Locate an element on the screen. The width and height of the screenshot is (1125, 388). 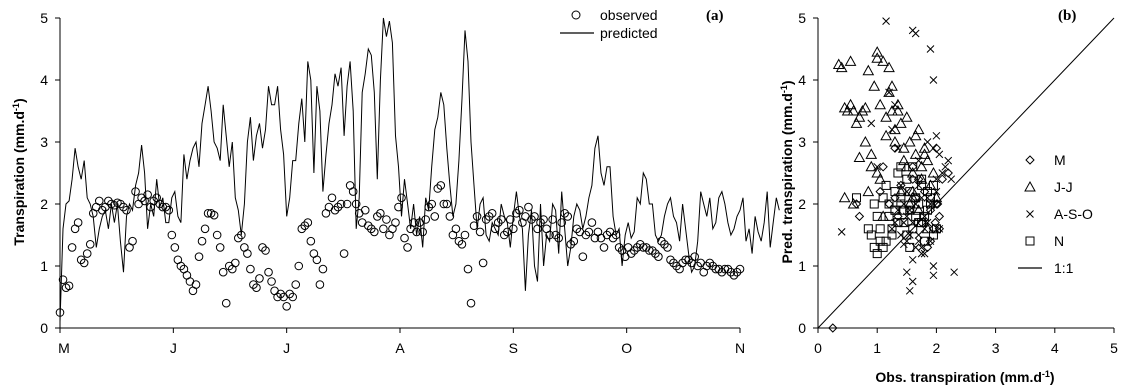
panel-b-x-tick-label: 2 is located at coordinates (937, 348).